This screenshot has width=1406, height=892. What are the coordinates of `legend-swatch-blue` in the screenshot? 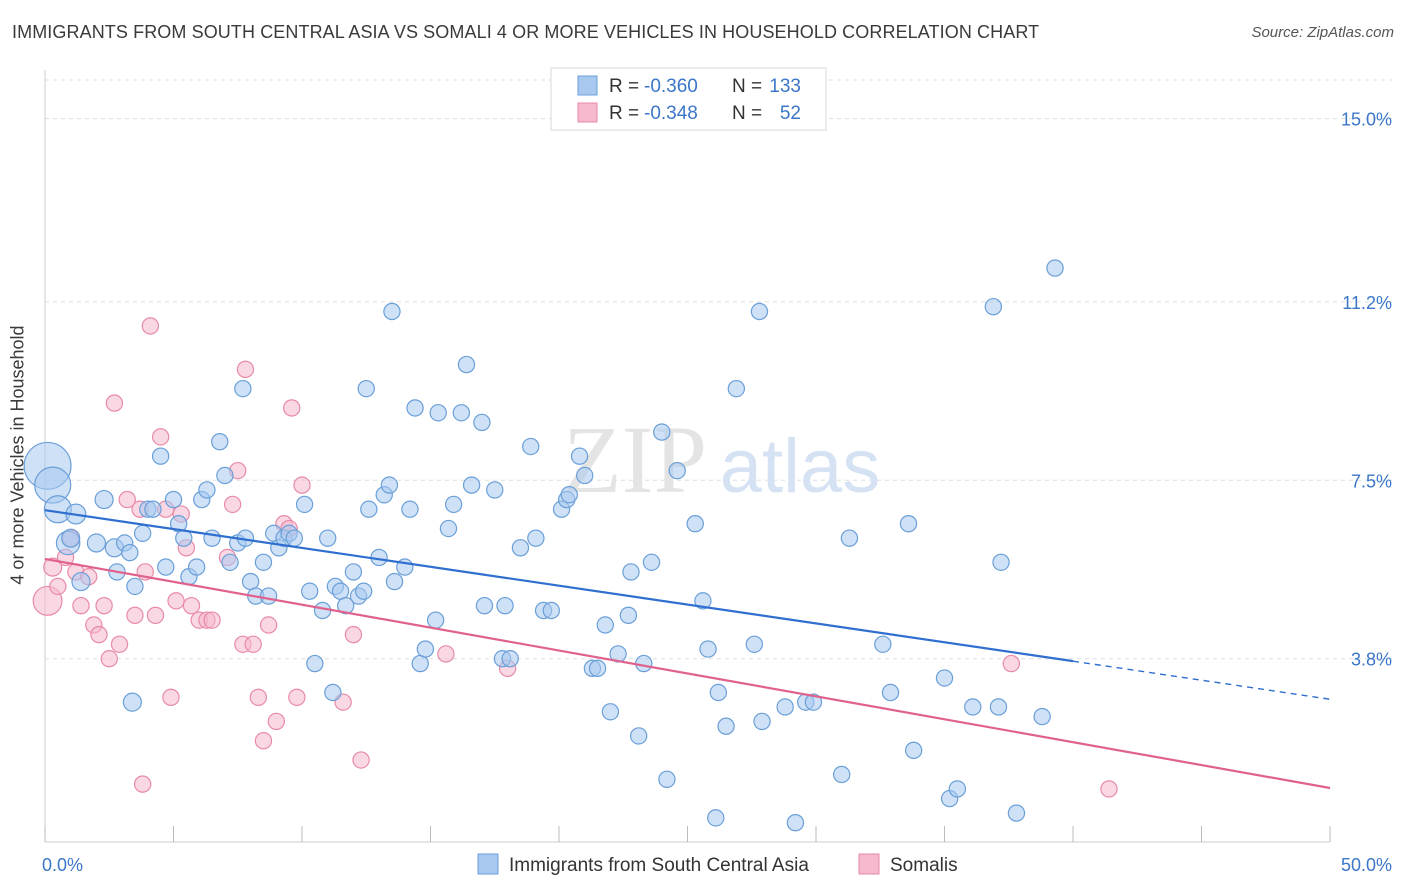 It's located at (488, 864).